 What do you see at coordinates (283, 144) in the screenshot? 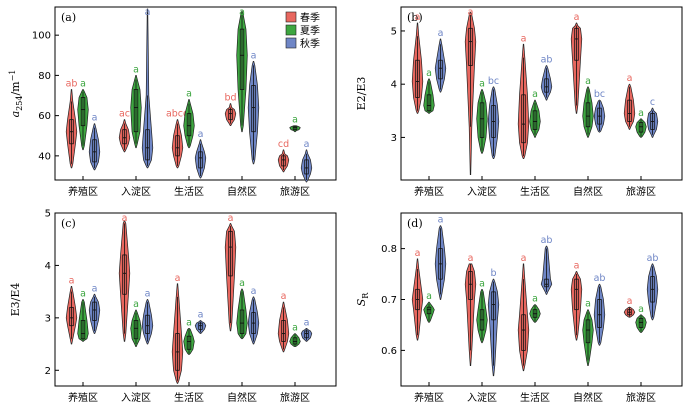
I see `significance-label: cd` at bounding box center [283, 144].